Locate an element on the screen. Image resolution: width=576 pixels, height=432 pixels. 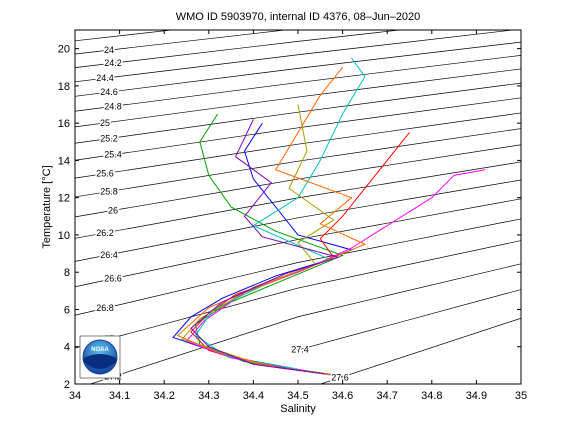
x-tick-label: 34.8 is located at coordinates (431, 396).